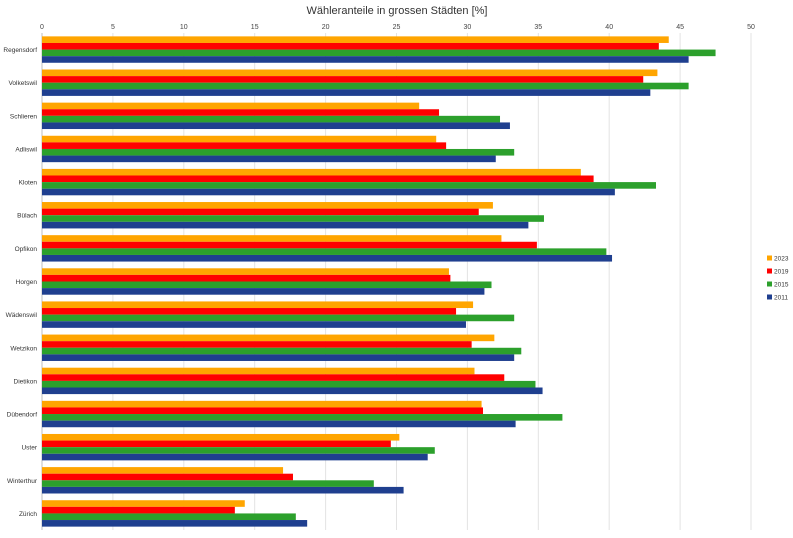 Image resolution: width=793 pixels, height=538 pixels. What do you see at coordinates (326, 27) in the screenshot?
I see `x-tick-label: 20` at bounding box center [326, 27].